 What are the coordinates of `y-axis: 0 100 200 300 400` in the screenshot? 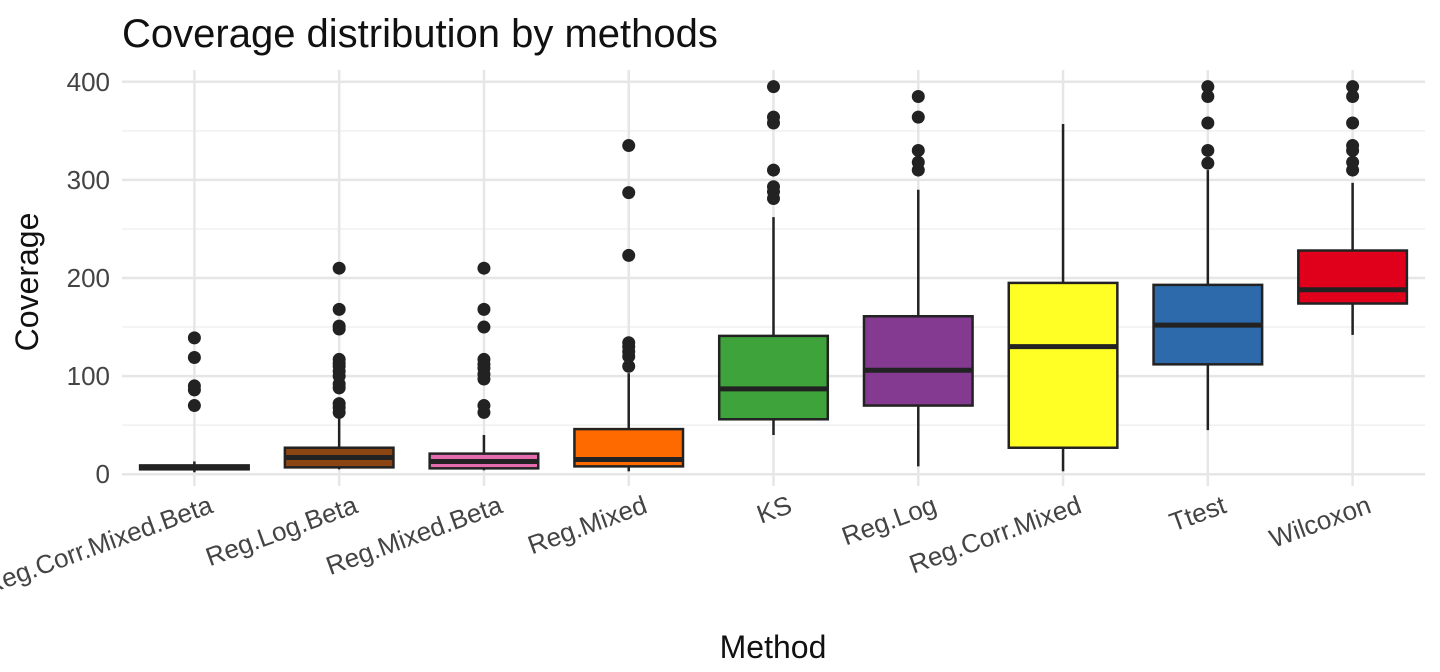 It's located at (88, 278).